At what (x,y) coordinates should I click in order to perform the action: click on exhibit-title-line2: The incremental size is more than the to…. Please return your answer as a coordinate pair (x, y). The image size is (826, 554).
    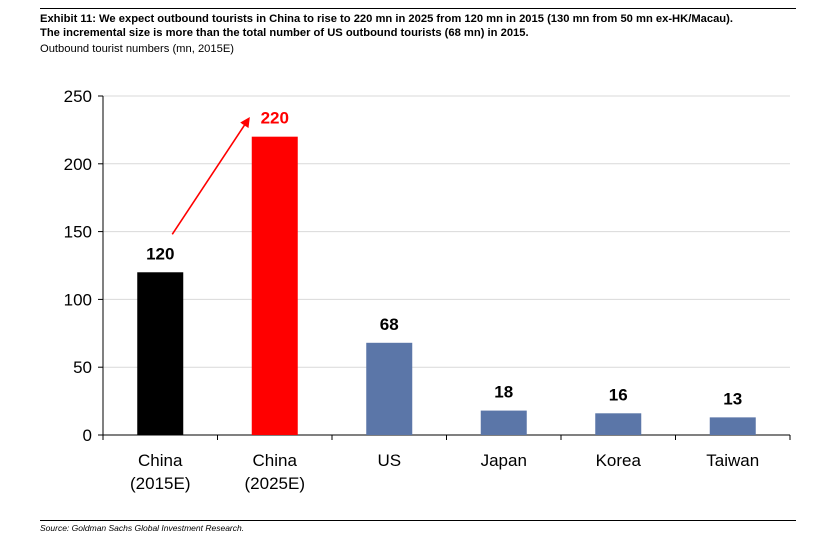
    Looking at the image, I should click on (284, 33).